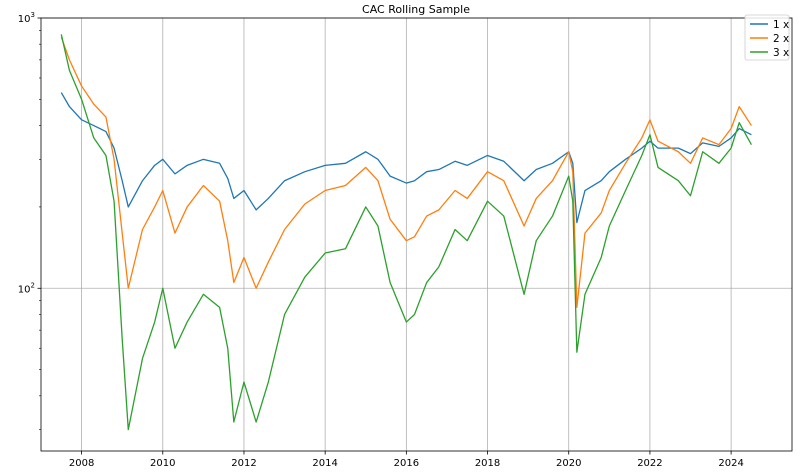 This screenshot has height=475, width=800. Describe the element at coordinates (243, 463) in the screenshot. I see `x-tick-label: 2012` at that location.